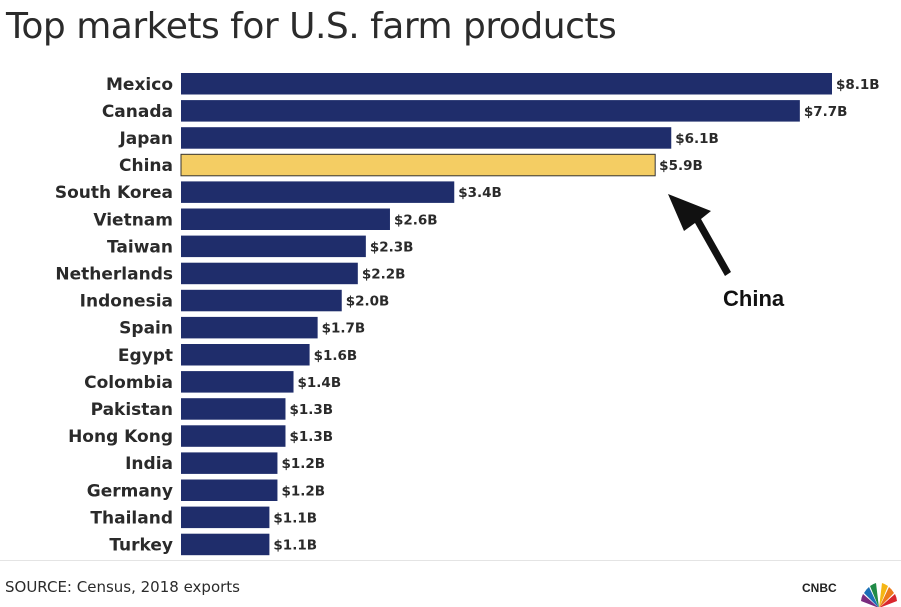 Image resolution: width=901 pixels, height=607 pixels. What do you see at coordinates (303, 491) in the screenshot?
I see `value-label-germany: $1.2B` at bounding box center [303, 491].